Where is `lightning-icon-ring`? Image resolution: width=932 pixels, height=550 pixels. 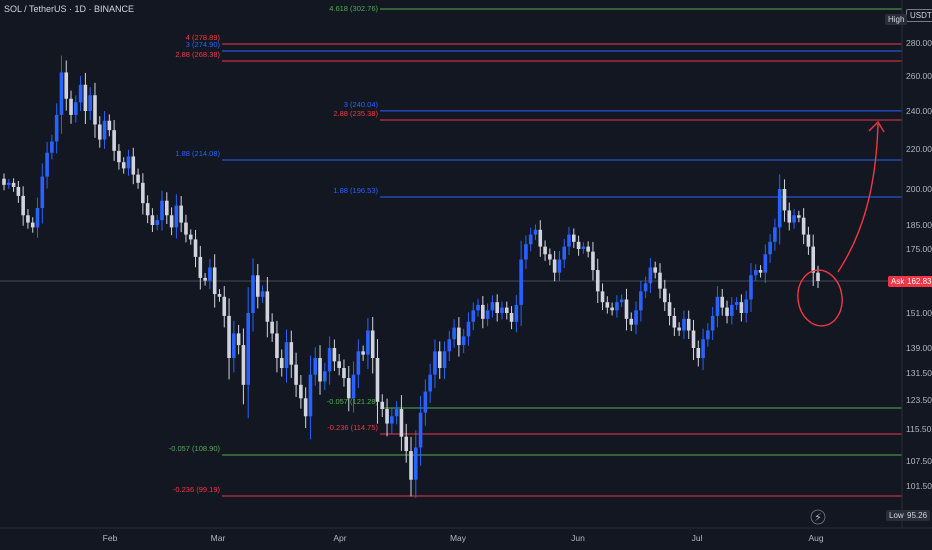
lightning-icon-ring is located at coordinates (818, 517).